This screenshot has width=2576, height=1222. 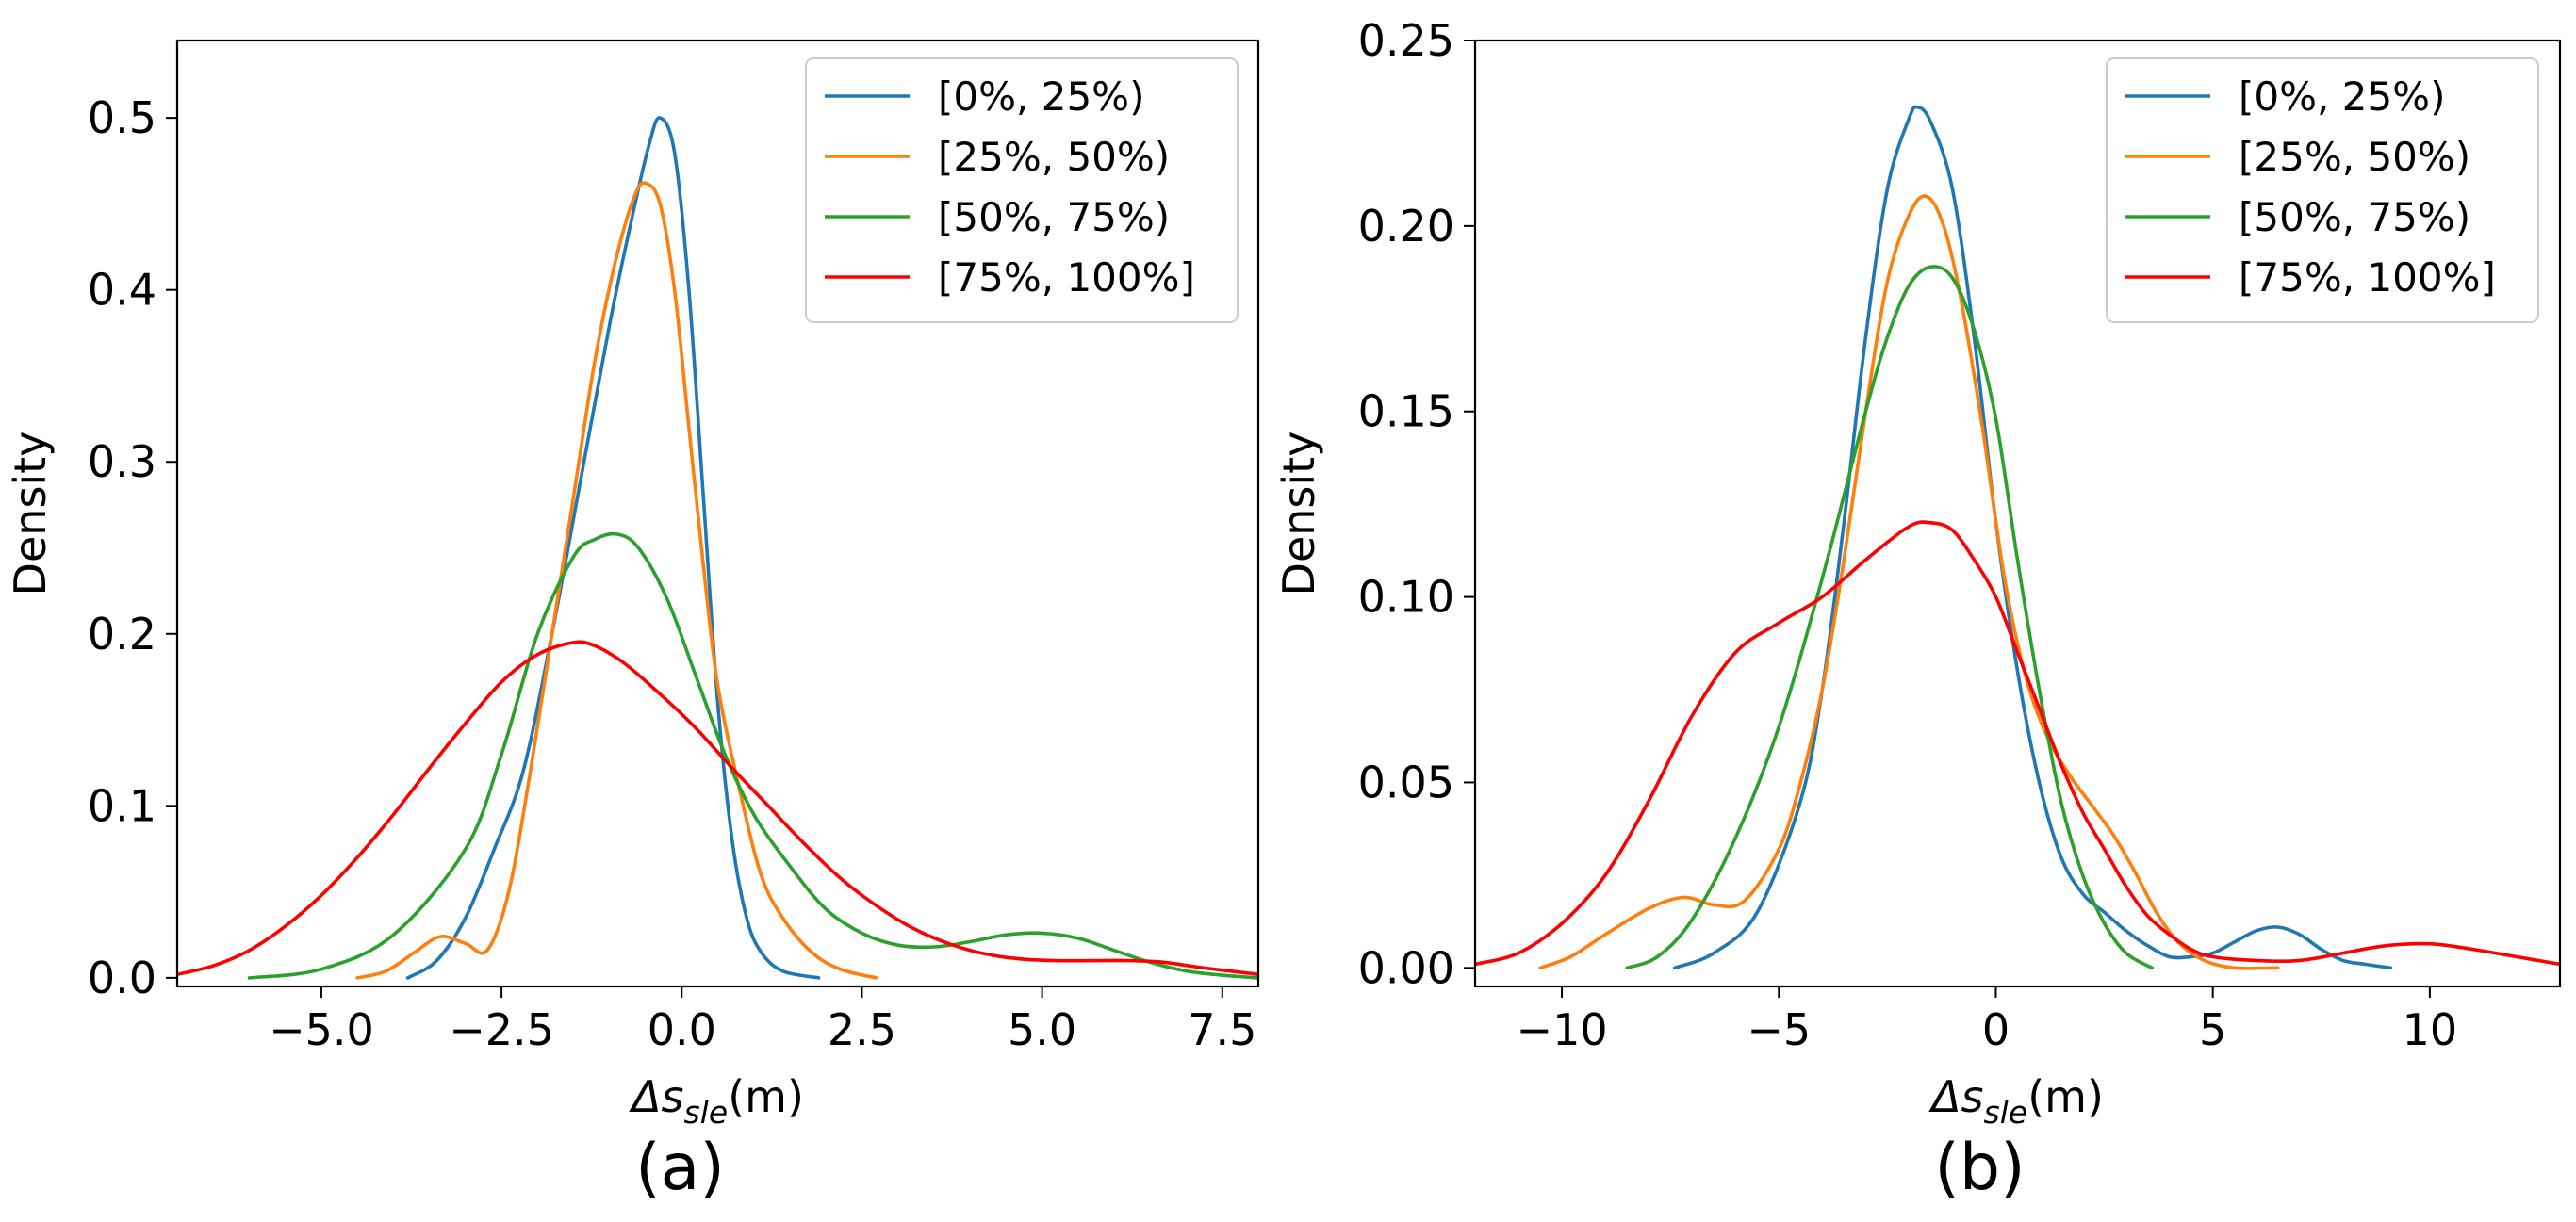 I want to click on y-tick-label: 0.00, so click(x=1406, y=968).